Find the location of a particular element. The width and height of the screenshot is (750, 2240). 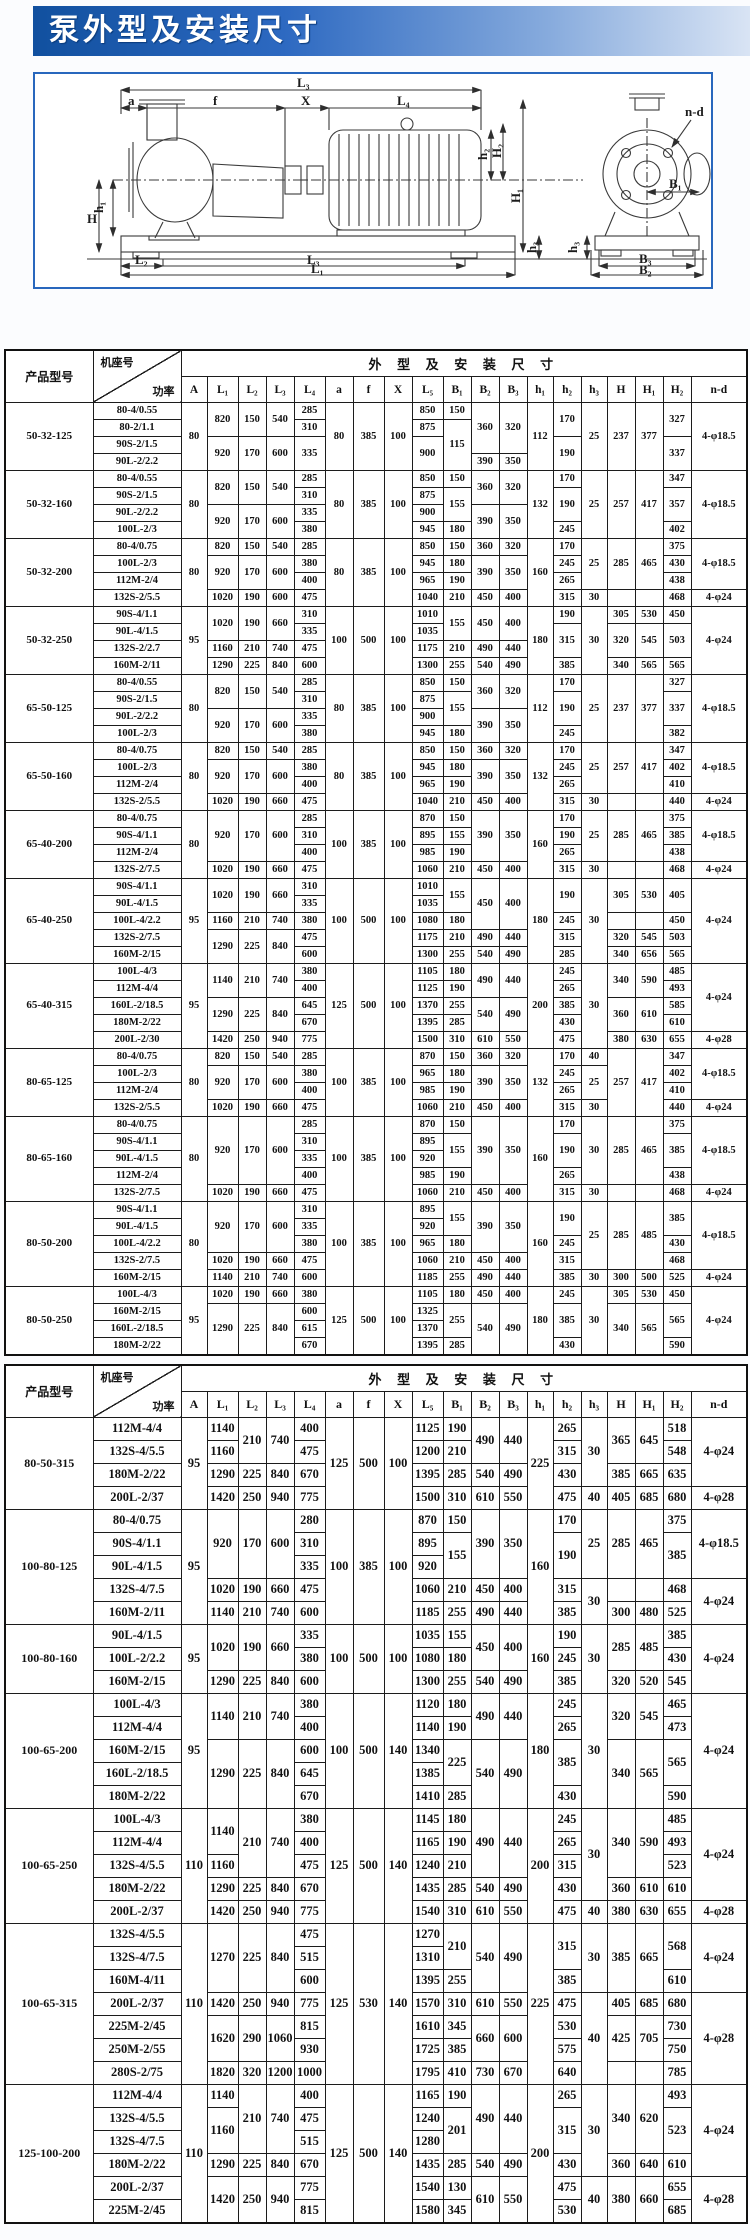

product-model: 125-100-200 is located at coordinates (49, 2154).